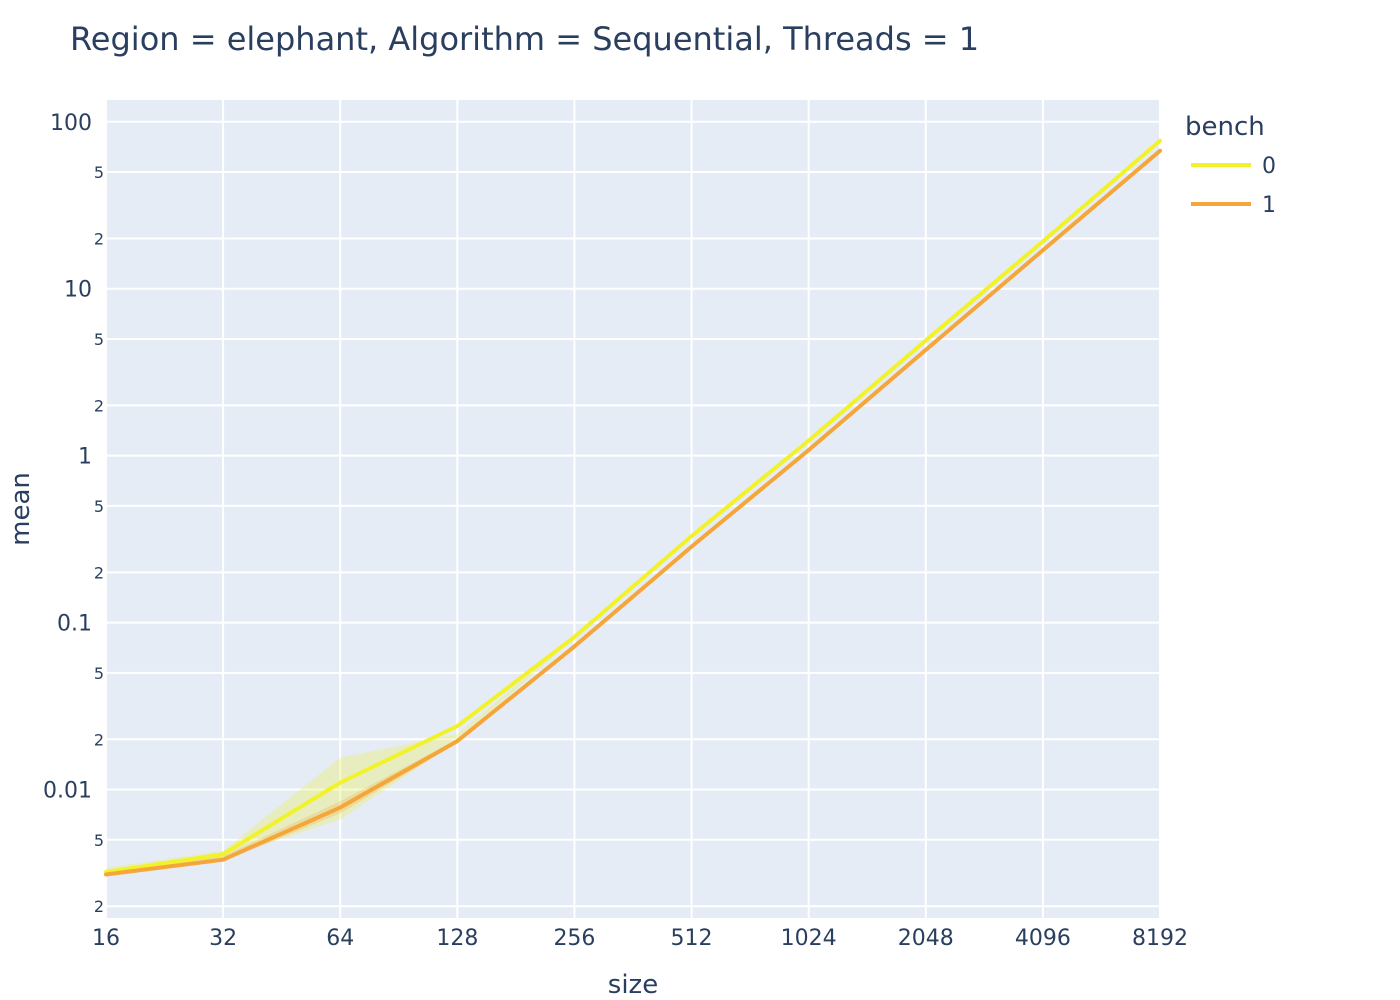 This screenshot has width=1400, height=1000. Describe the element at coordinates (692, 938) in the screenshot. I see `x-tick-label: 512` at that location.